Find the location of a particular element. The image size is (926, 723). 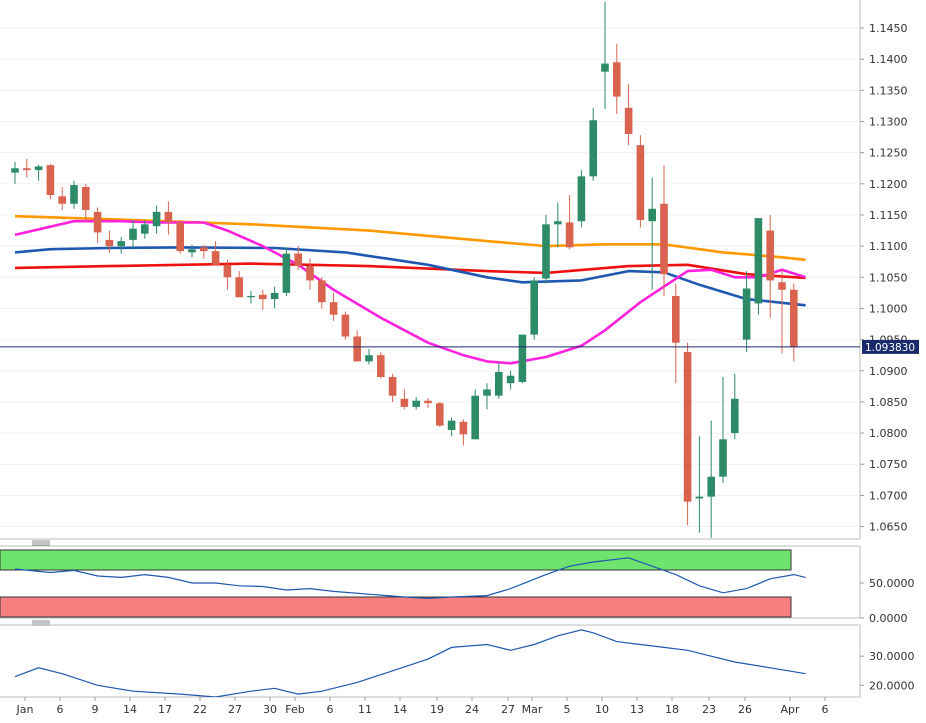

adx-drag-handle is located at coordinates (41, 623).